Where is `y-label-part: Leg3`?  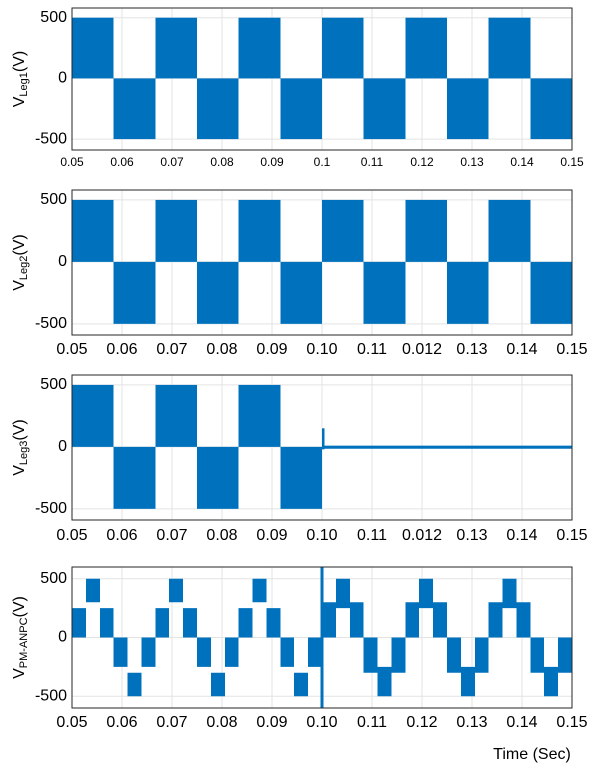
y-label-part: Leg3 is located at coordinates (24, 453).